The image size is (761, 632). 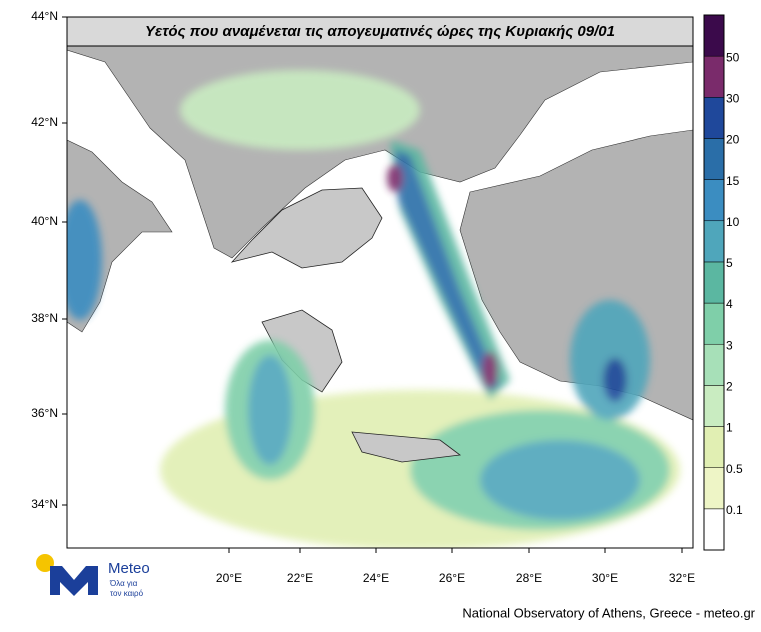 I want to click on logo-sun, so click(x=45, y=563).